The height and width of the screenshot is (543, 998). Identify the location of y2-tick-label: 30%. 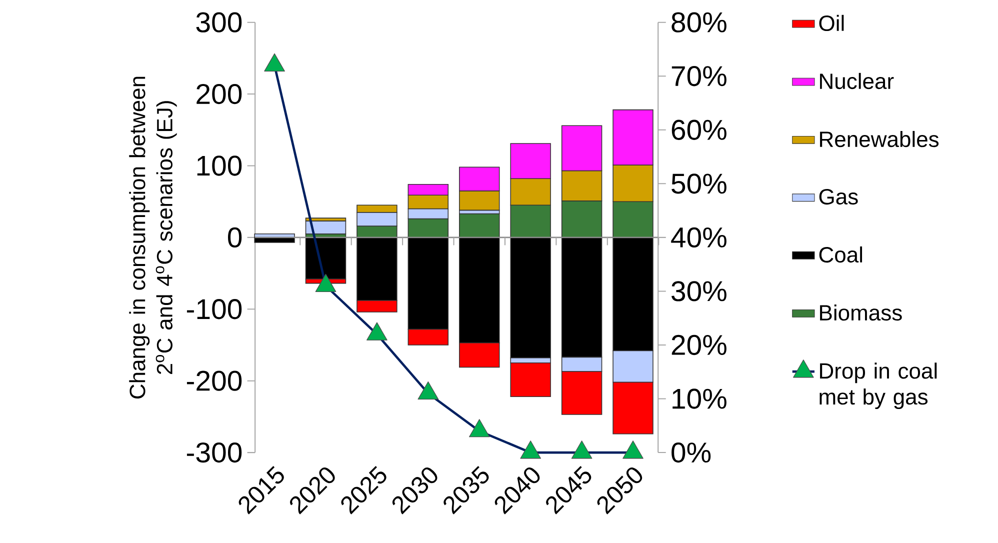
(699, 291).